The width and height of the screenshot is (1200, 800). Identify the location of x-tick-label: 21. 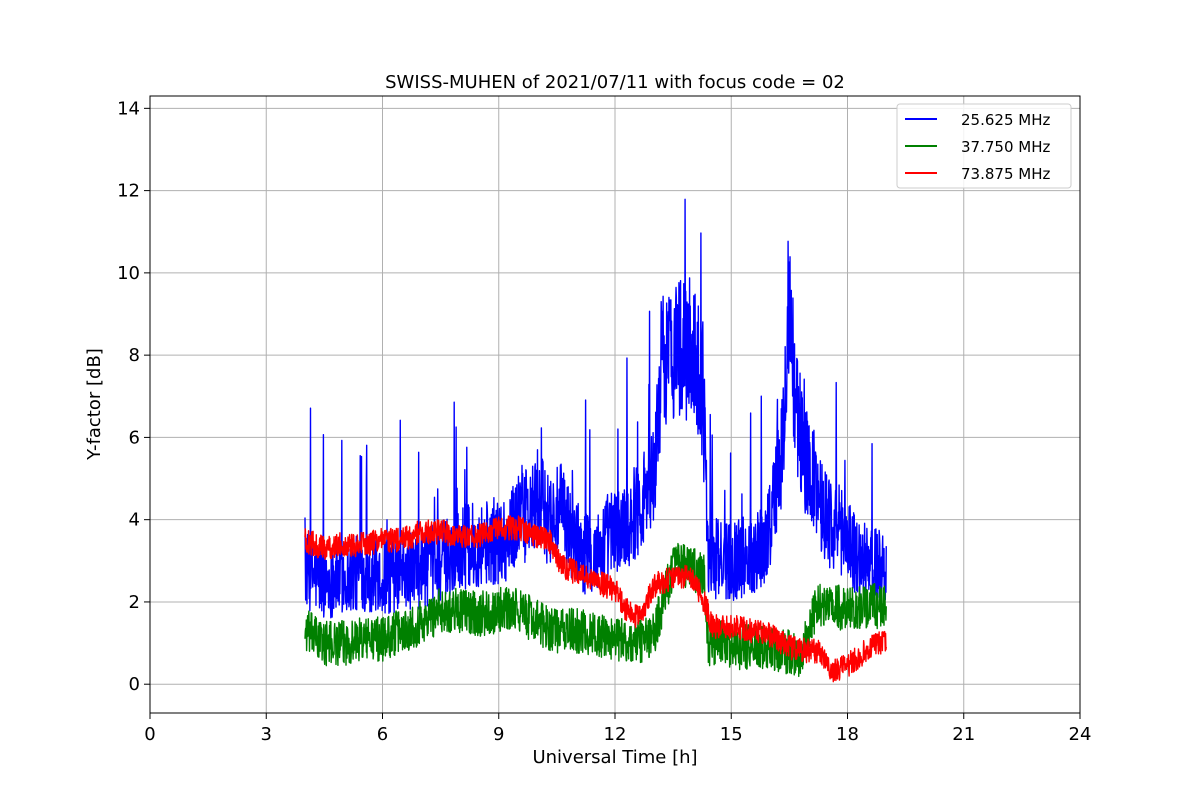
(963, 734).